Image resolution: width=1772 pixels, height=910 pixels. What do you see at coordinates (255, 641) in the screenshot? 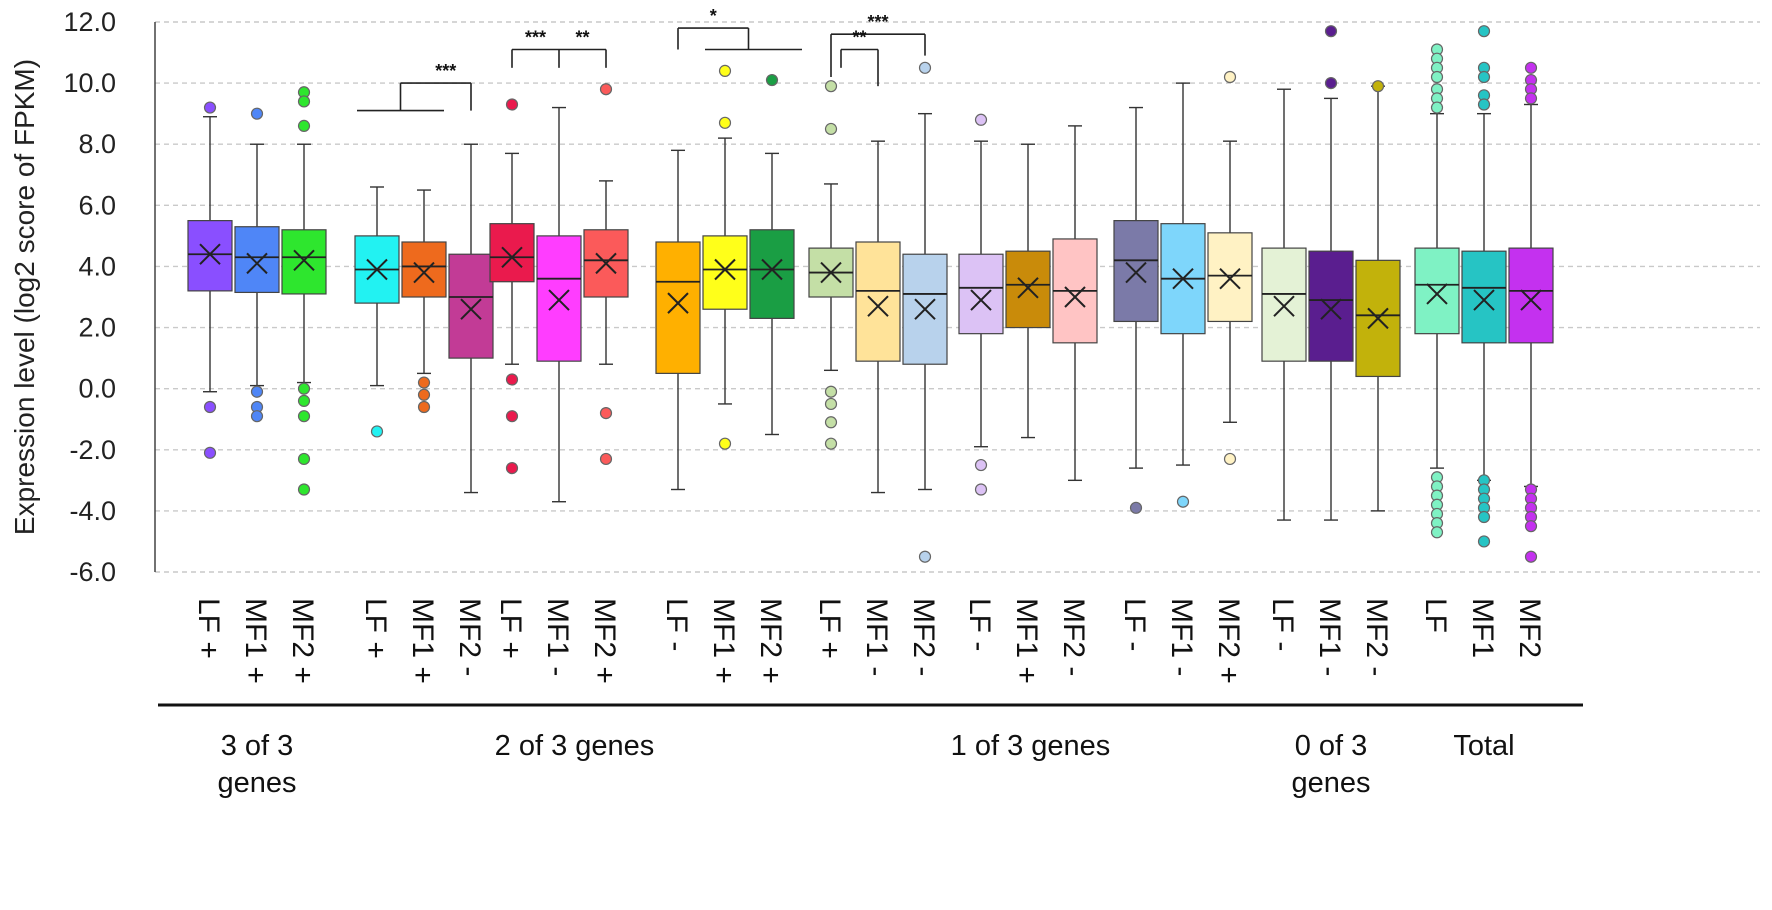
I see `category-label: MF1 +` at bounding box center [255, 641].